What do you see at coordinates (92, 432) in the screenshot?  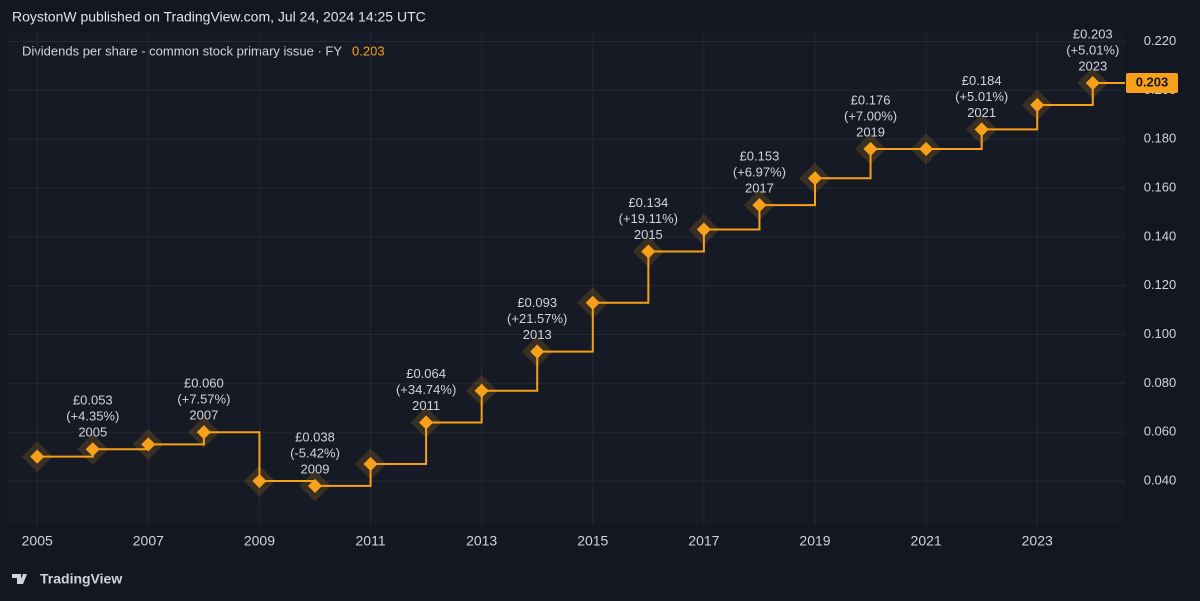 I see `annotation-year: 2005` at bounding box center [92, 432].